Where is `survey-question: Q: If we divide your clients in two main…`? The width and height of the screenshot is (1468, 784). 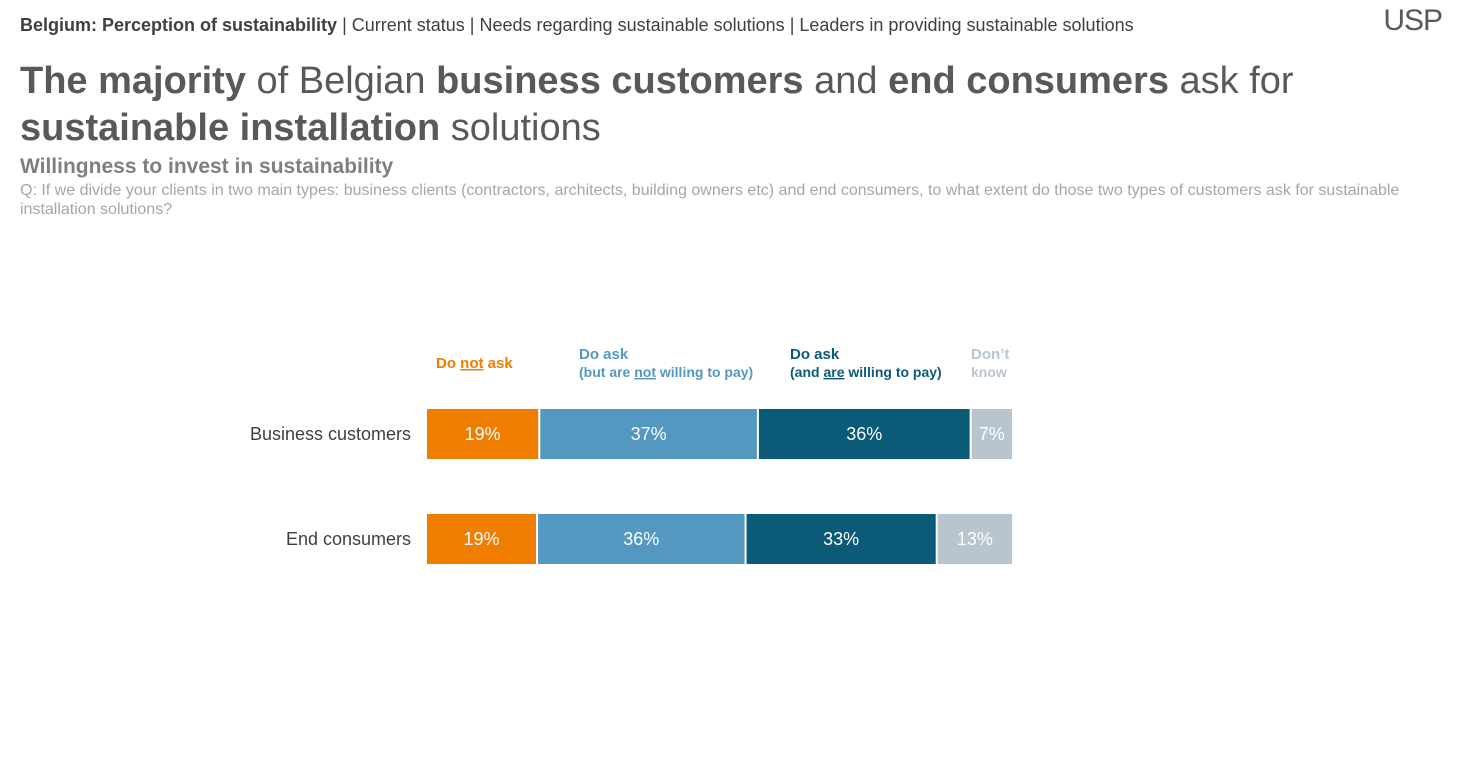 survey-question: Q: If we divide your clients in two main… is located at coordinates (710, 200).